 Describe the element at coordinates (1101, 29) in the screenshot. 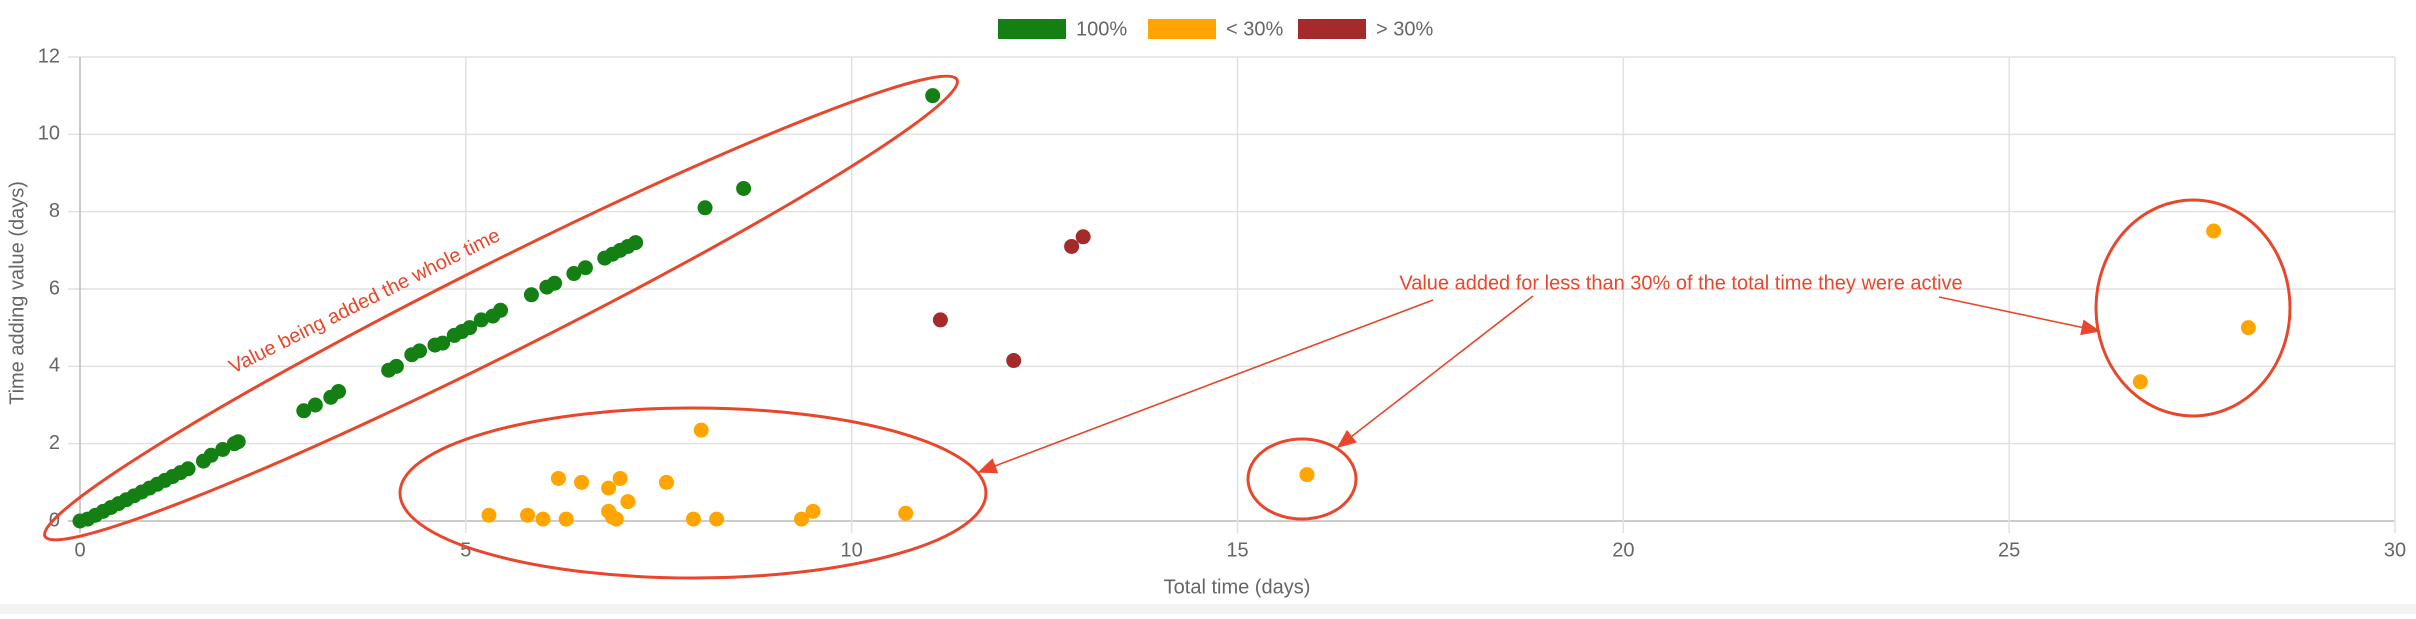

I see `legend-label: 100%` at that location.